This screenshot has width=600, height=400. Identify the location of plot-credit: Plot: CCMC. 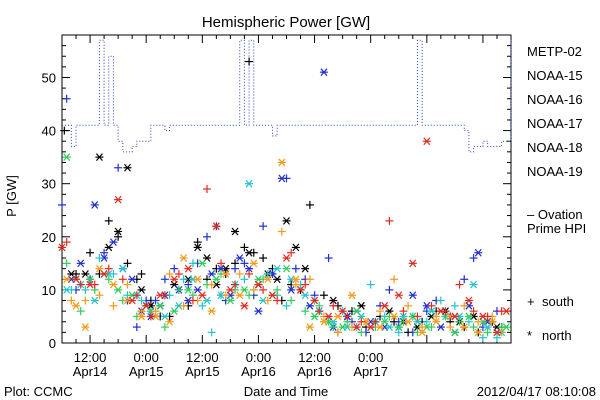
(38, 391).